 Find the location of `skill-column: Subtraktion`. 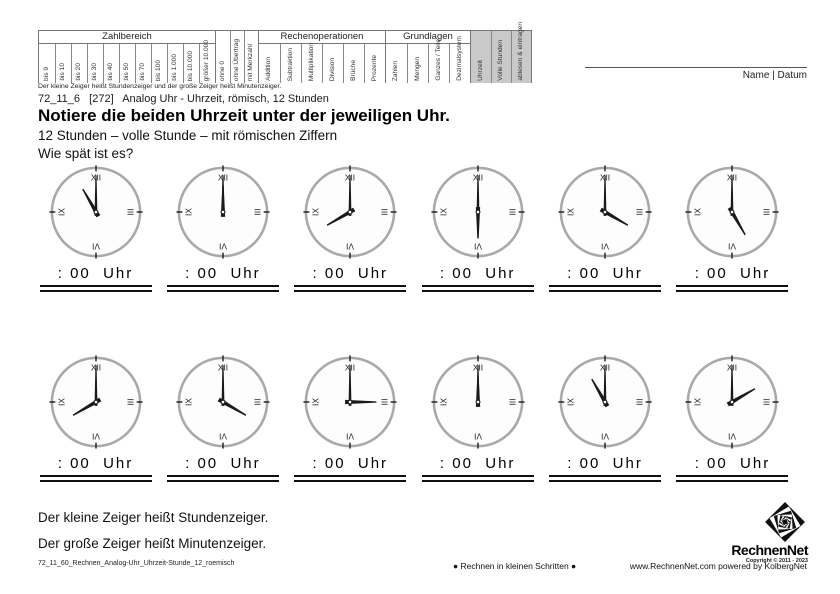

skill-column: Subtraktion is located at coordinates (290, 63).